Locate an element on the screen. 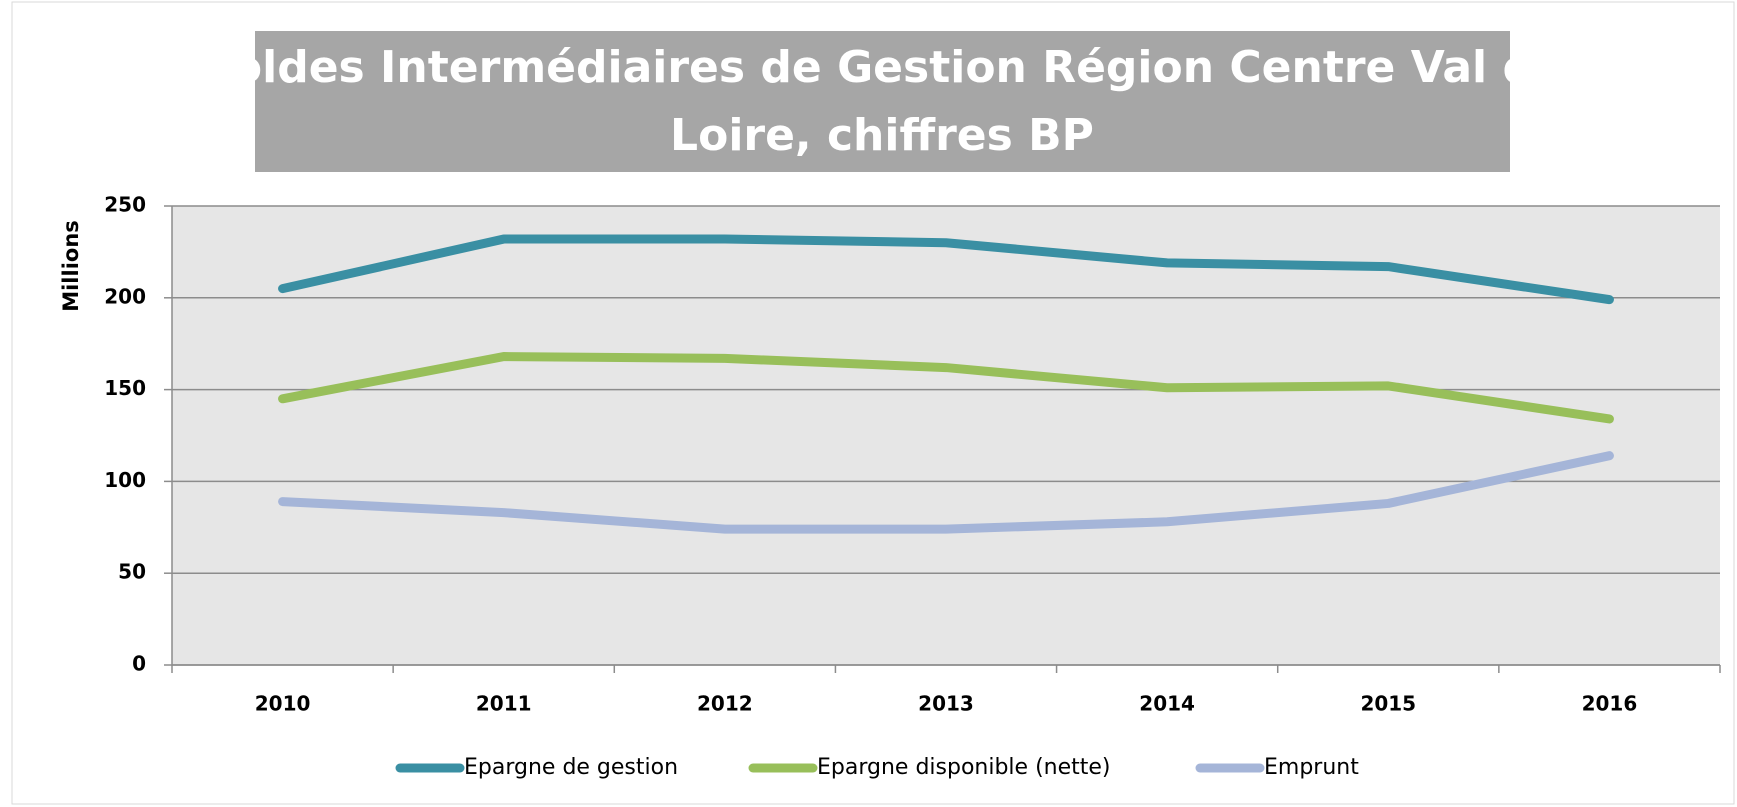  y-tick-label: 200 is located at coordinates (125, 296).